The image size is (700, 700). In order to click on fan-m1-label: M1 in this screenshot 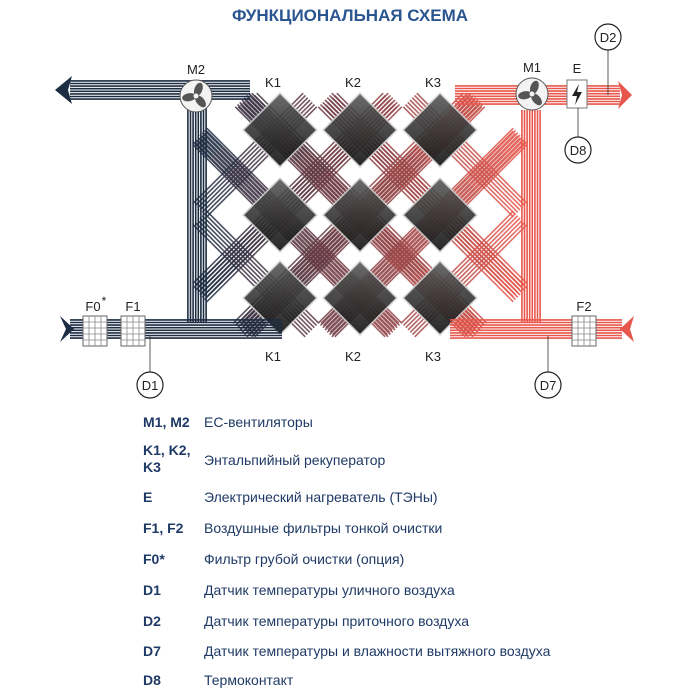, I will do `click(532, 67)`.